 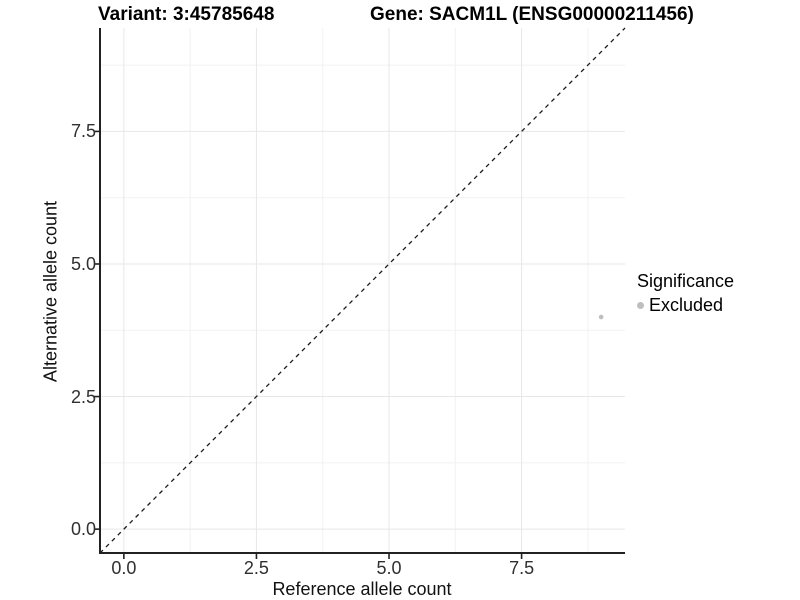 What do you see at coordinates (256, 568) in the screenshot?
I see `x-tick-label: 2.5` at bounding box center [256, 568].